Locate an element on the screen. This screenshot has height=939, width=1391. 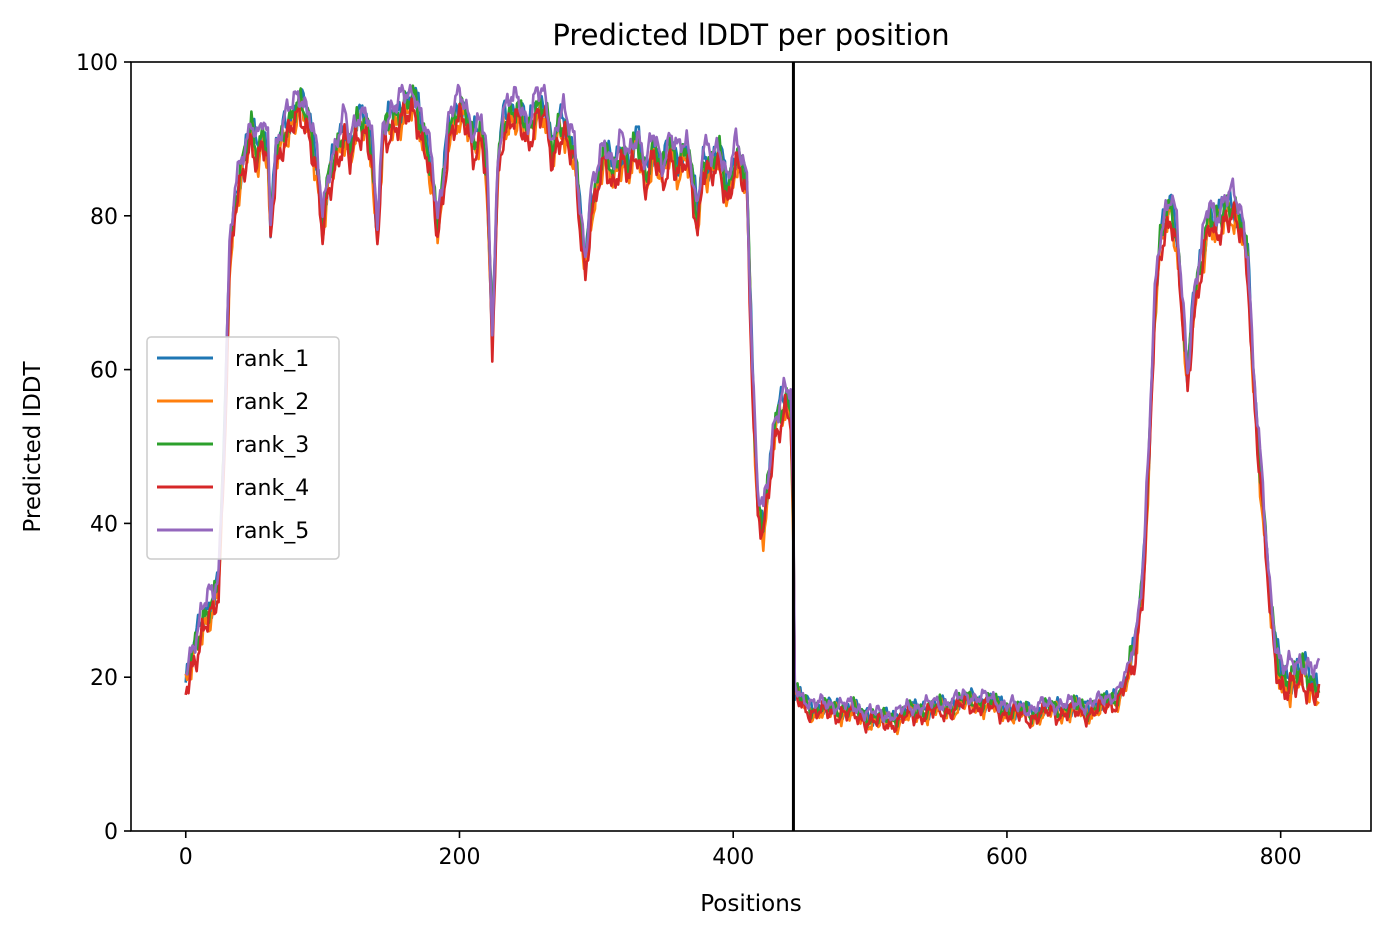
y-tick-label: 0 is located at coordinates (111, 832).